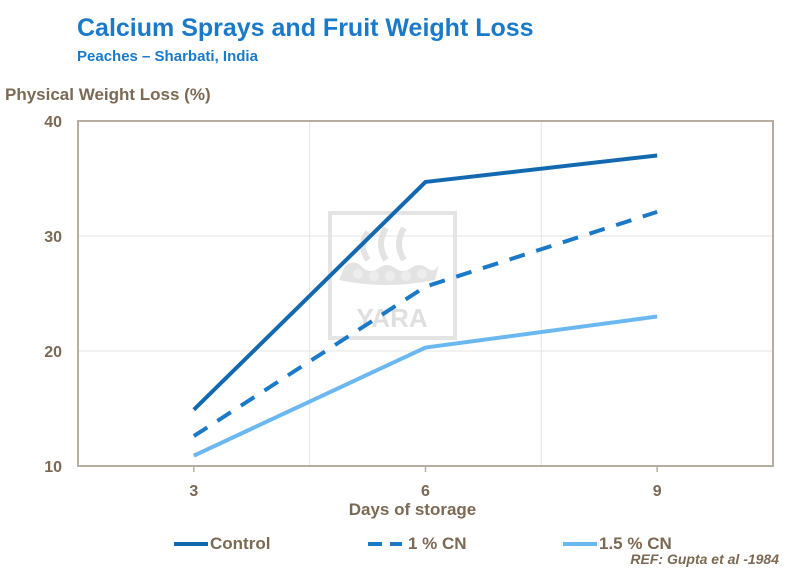 The width and height of the screenshot is (785, 572). What do you see at coordinates (53, 352) in the screenshot?
I see `y-tick-label: 20` at bounding box center [53, 352].